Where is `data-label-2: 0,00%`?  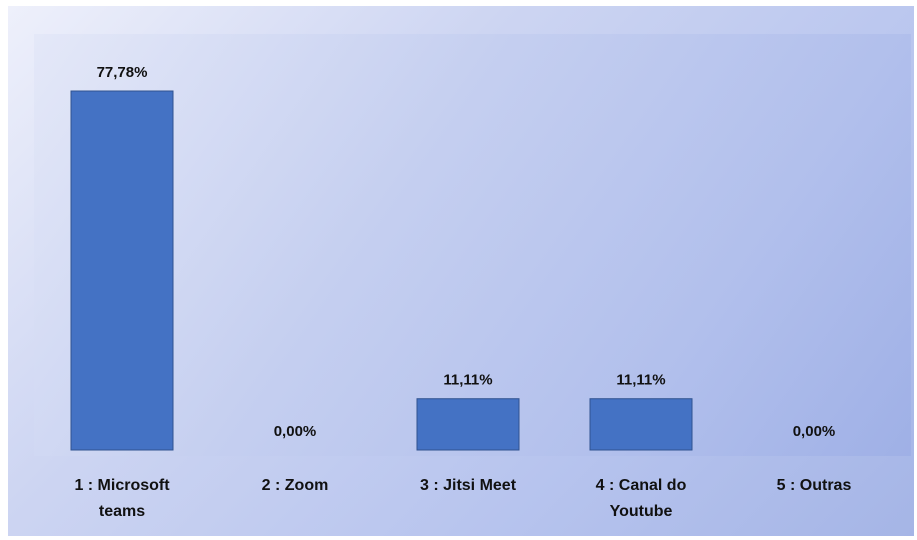
data-label-2: 0,00% is located at coordinates (295, 431).